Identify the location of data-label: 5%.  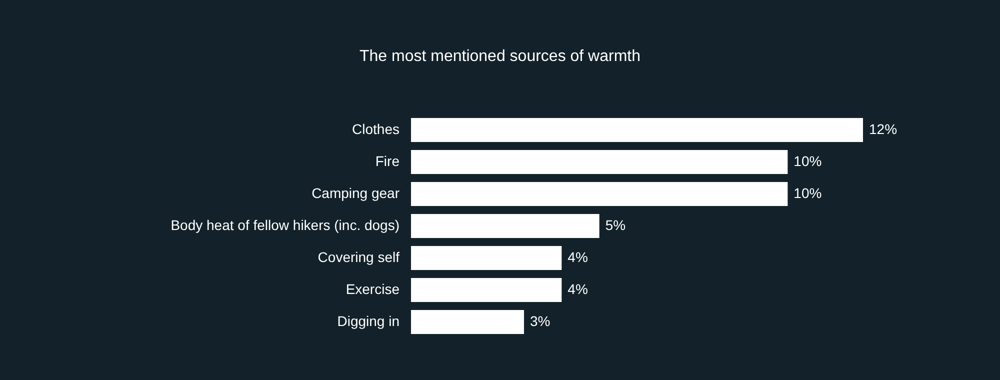
(615, 225).